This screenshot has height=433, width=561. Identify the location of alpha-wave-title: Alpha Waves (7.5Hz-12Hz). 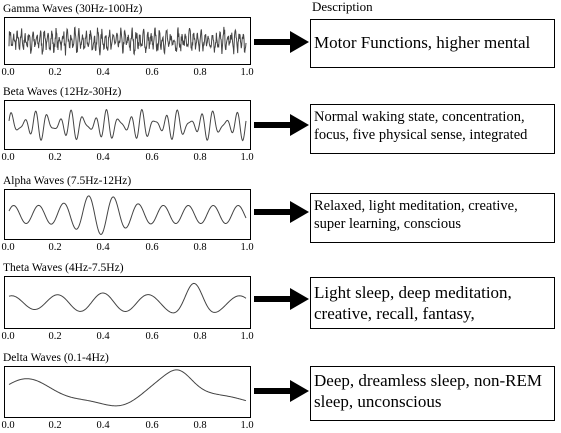
(67, 181).